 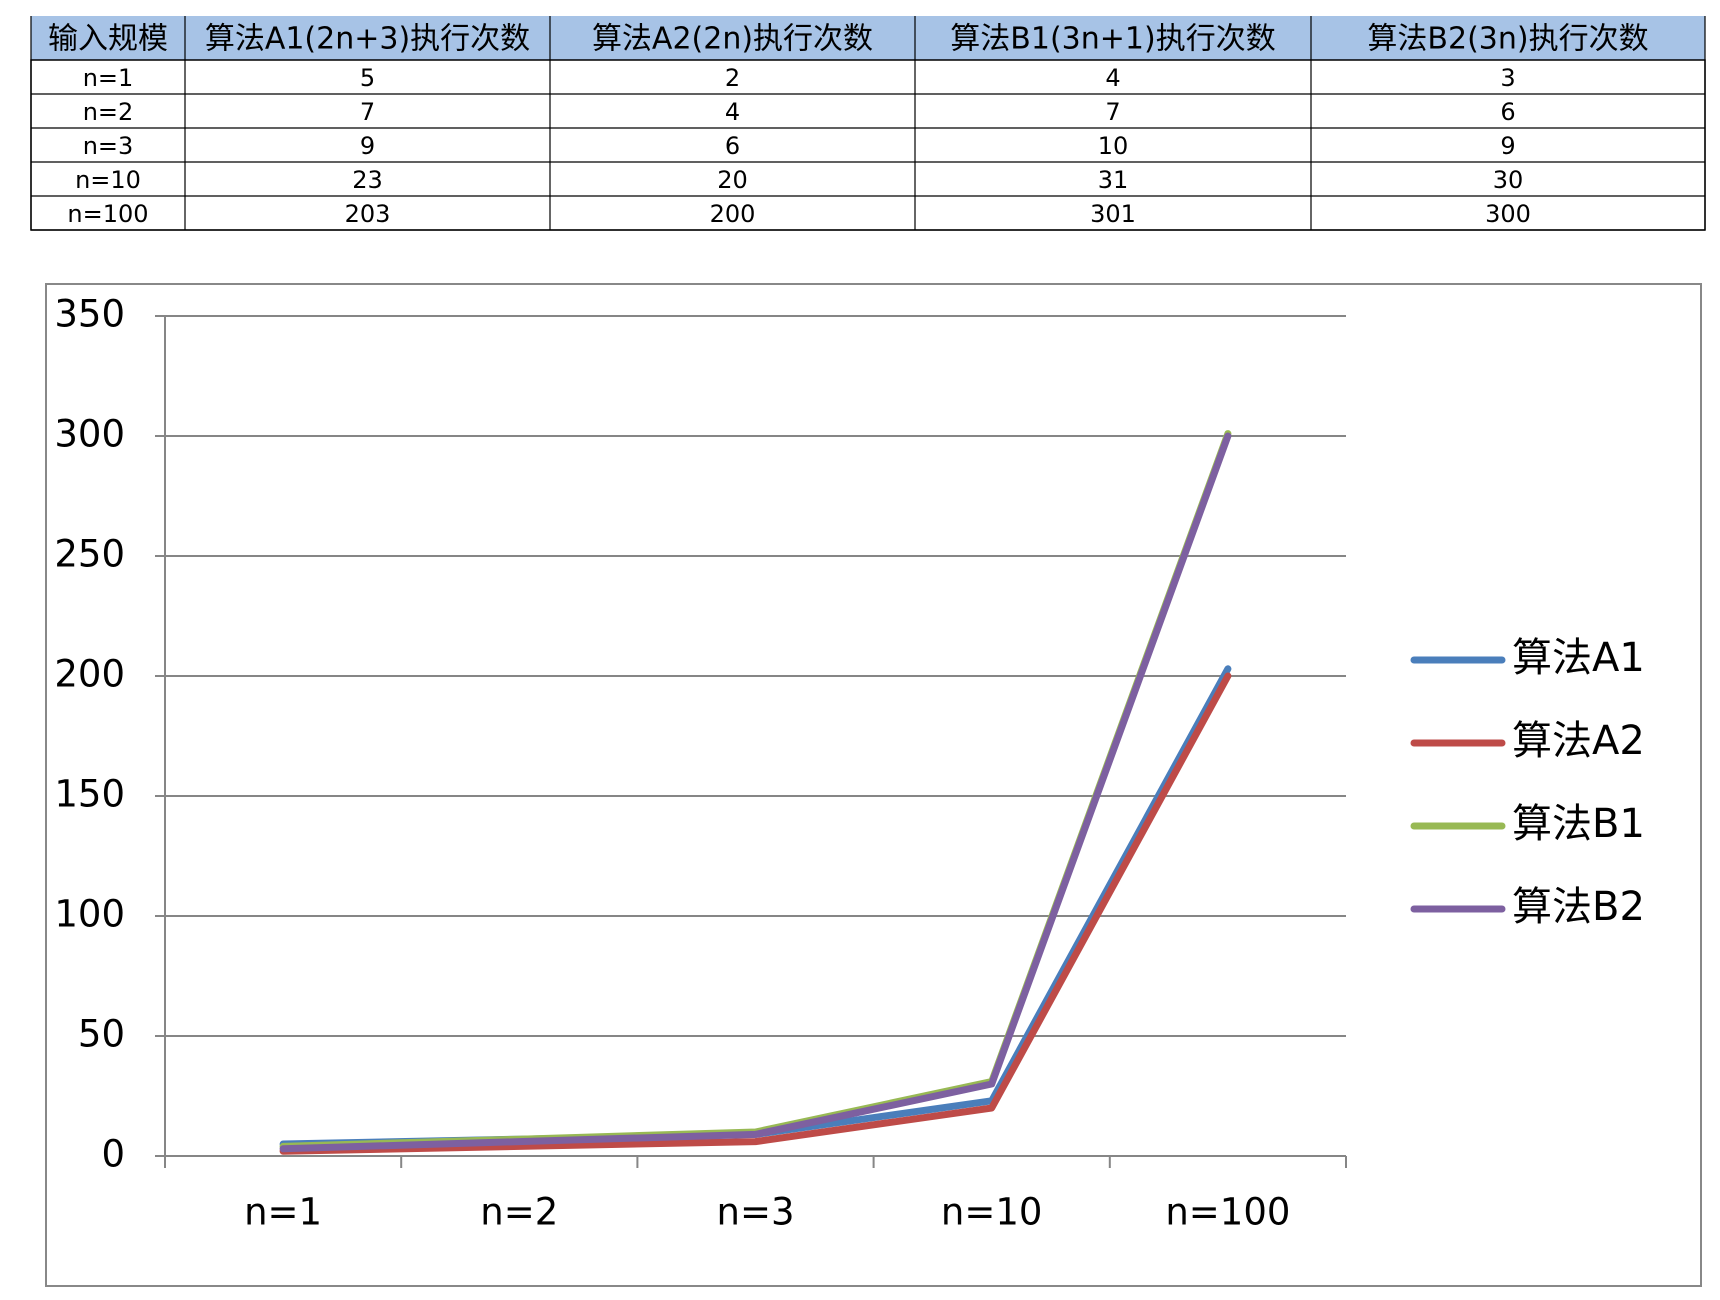 I want to click on table-header-bg, so click(x=868, y=38).